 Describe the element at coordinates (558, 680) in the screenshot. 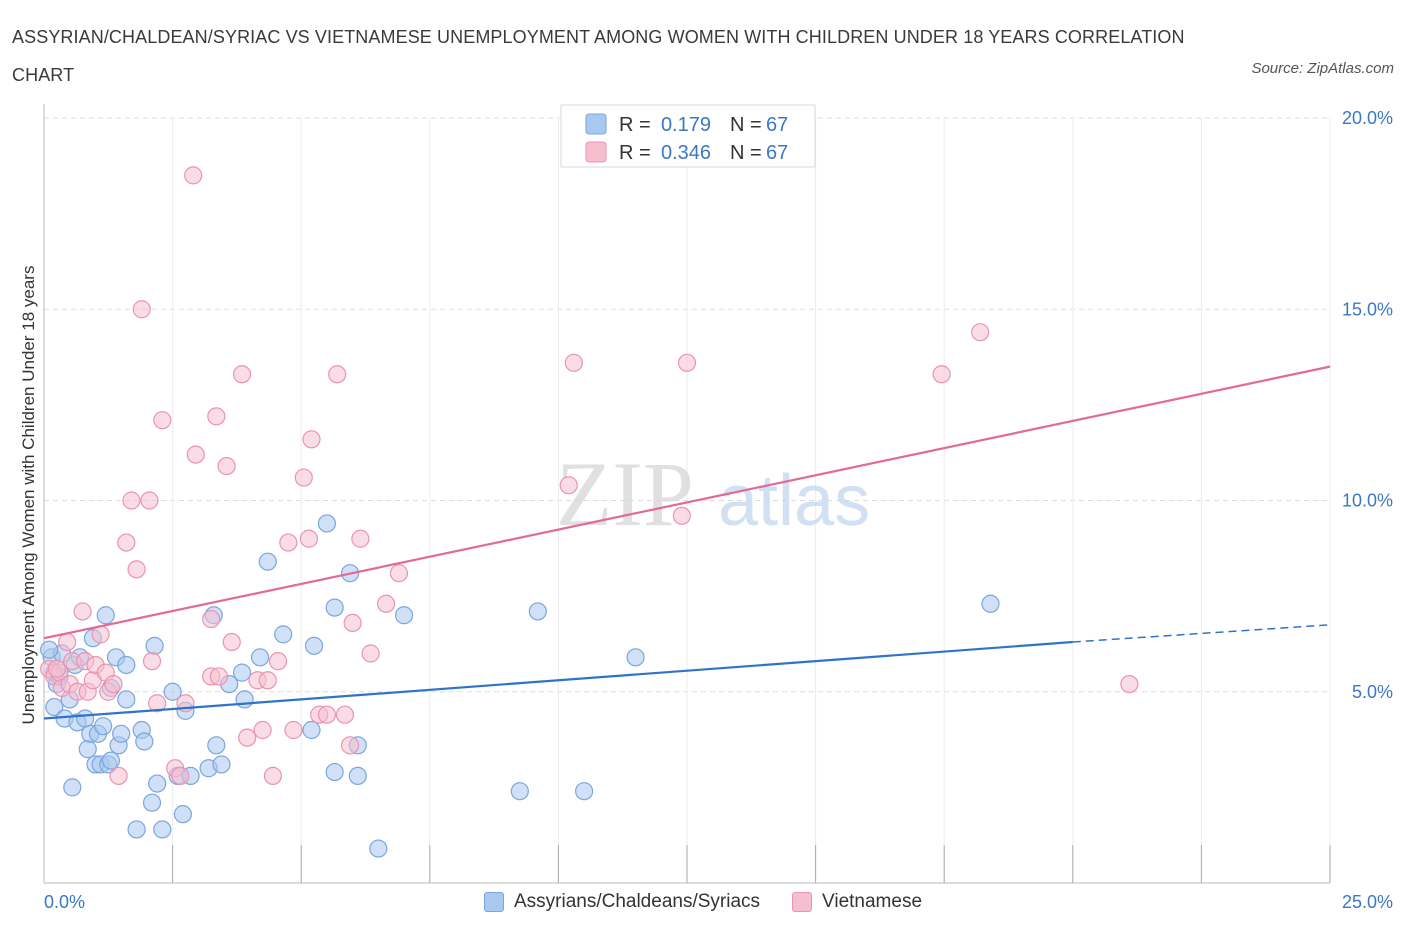

I see `assyrians-trend-line` at that location.